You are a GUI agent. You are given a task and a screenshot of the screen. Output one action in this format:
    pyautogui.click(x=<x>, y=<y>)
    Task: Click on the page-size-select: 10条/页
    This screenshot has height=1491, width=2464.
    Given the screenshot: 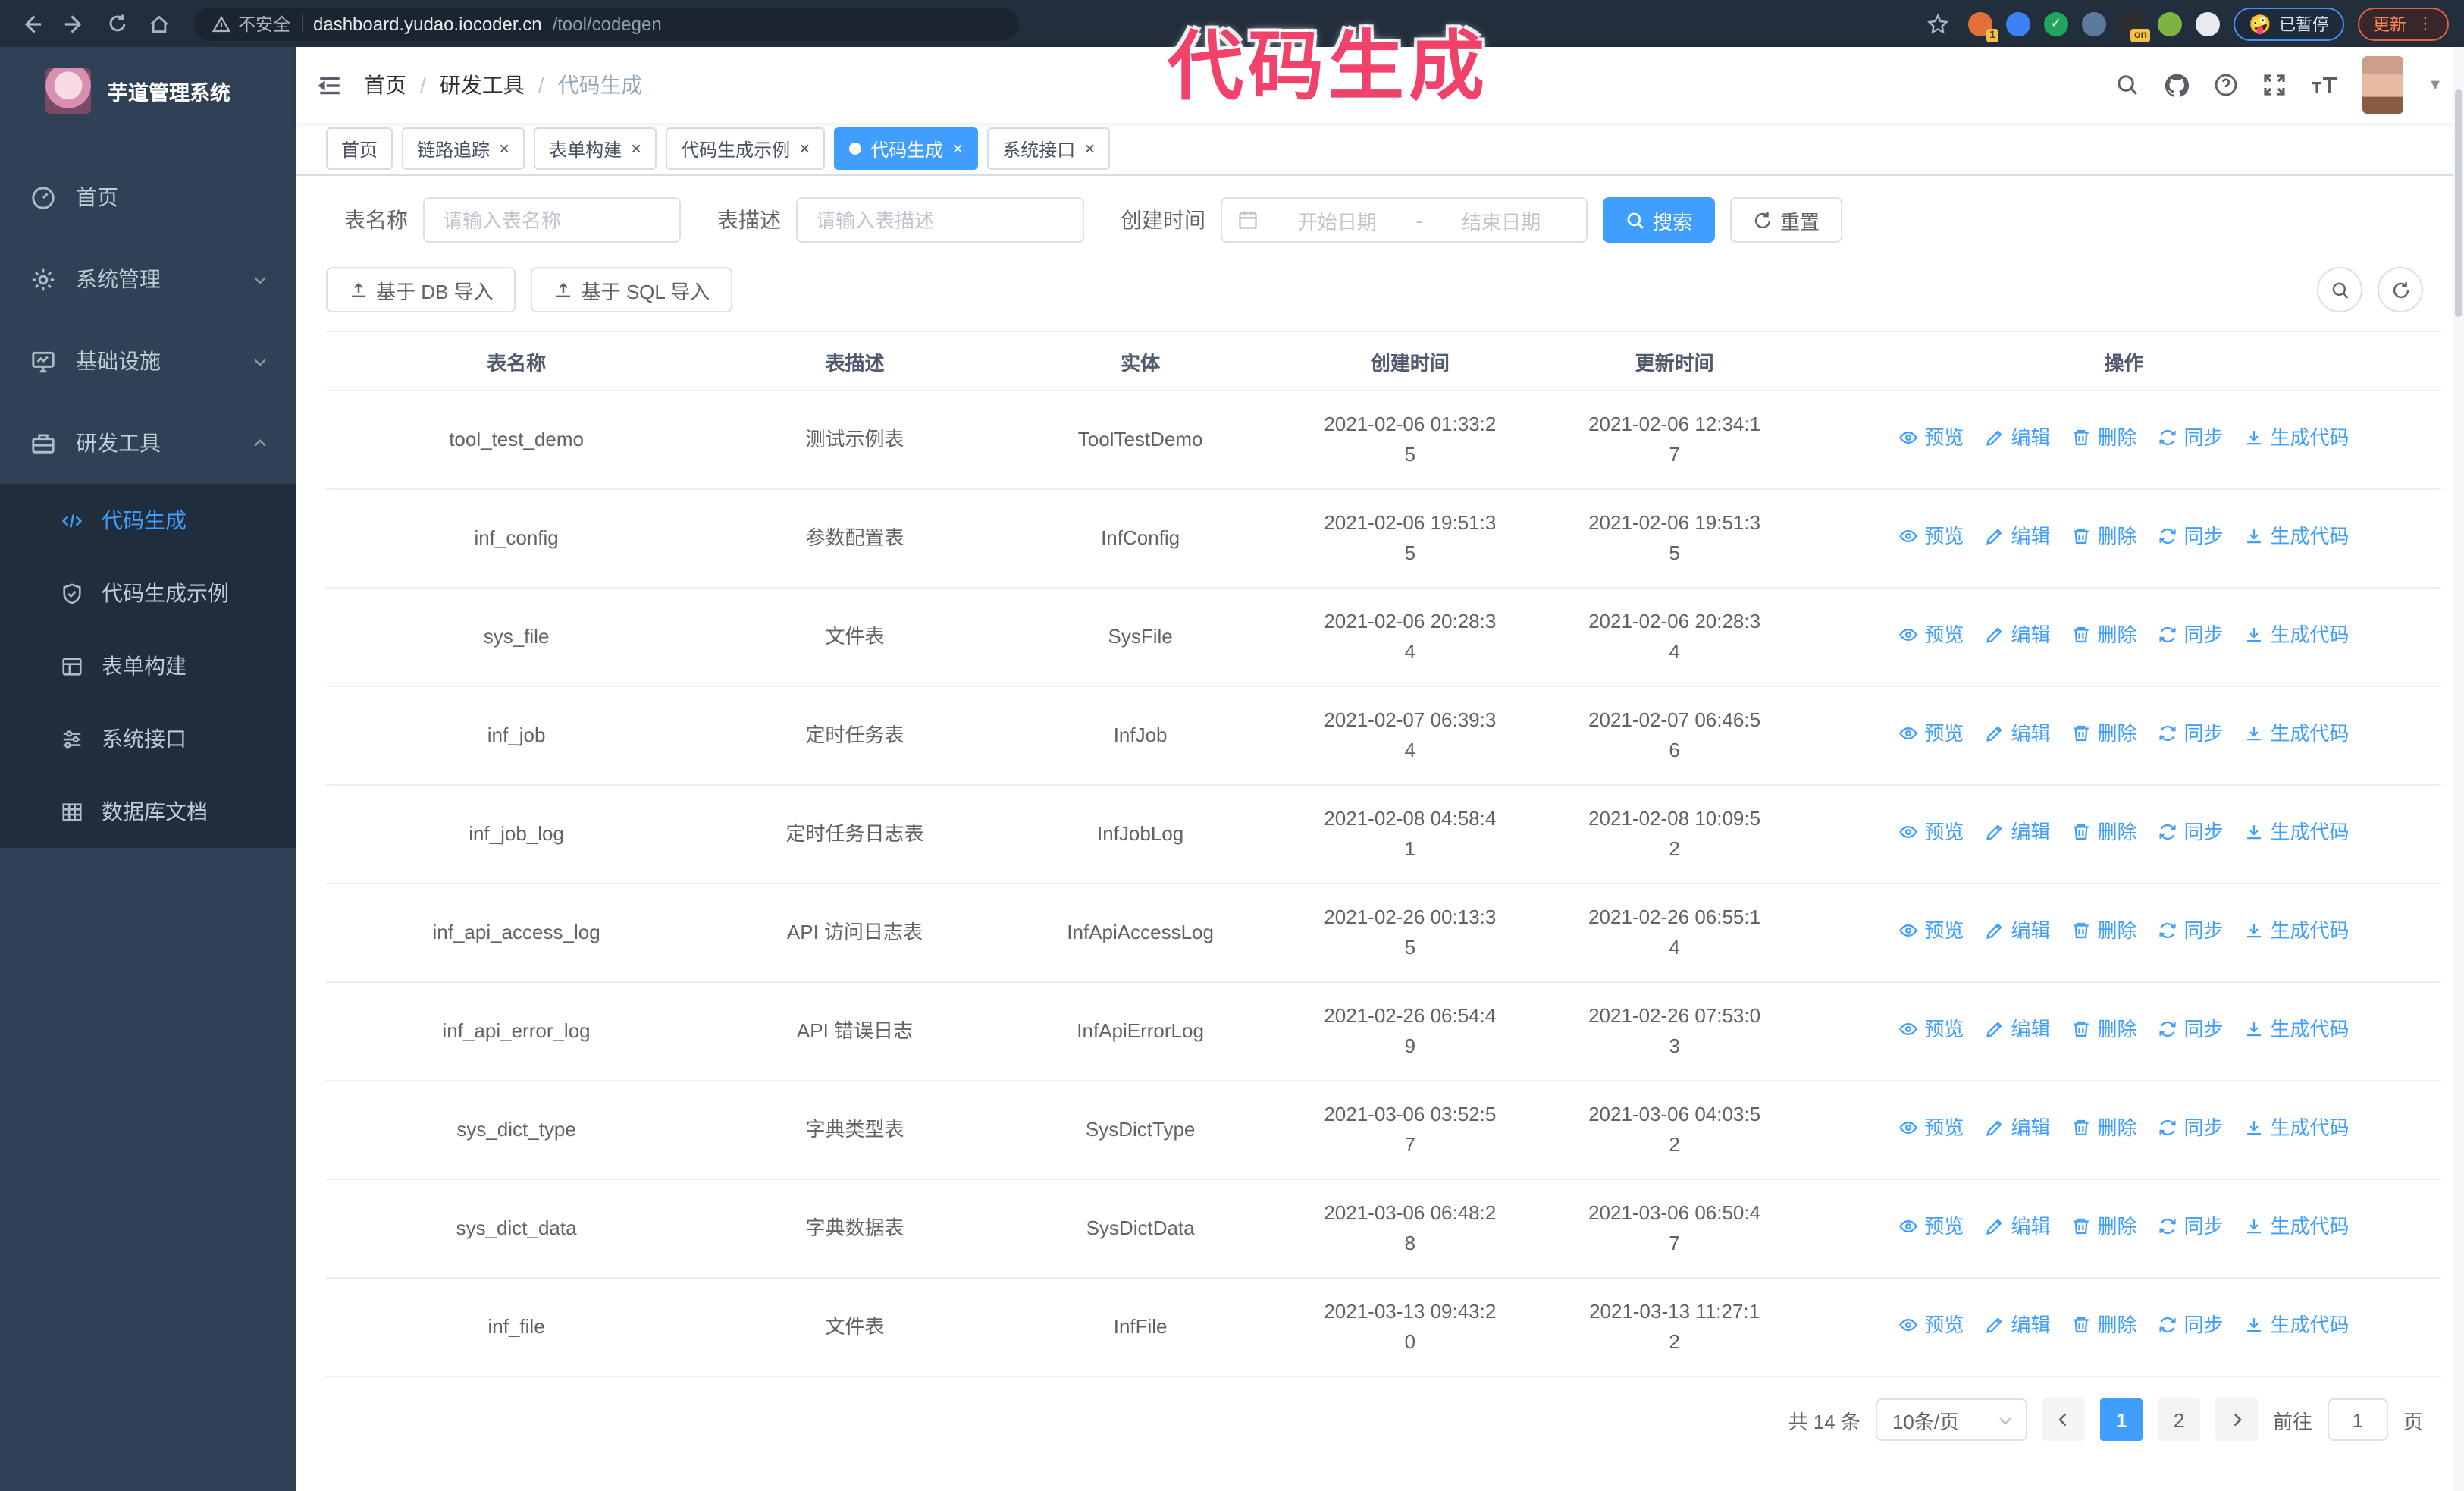 What is the action you would take?
    pyautogui.click(x=1951, y=1419)
    